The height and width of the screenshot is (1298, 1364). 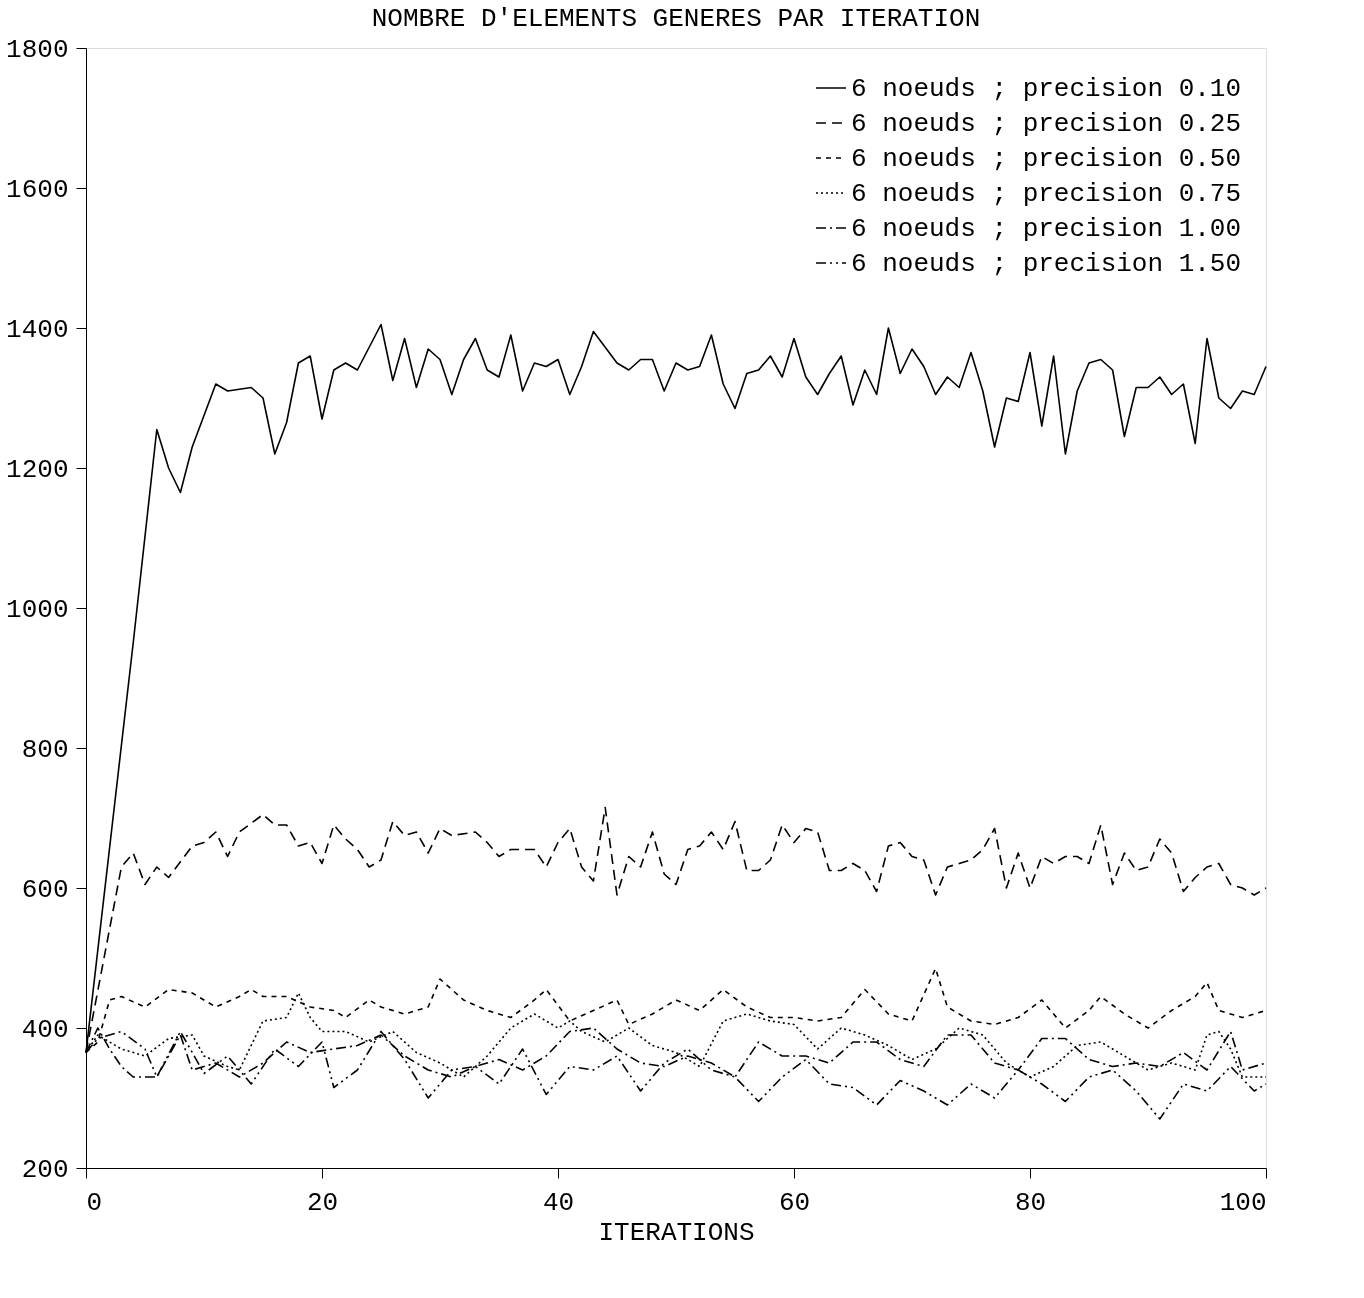 I want to click on x-tick-label: 100, so click(x=1243, y=1202).